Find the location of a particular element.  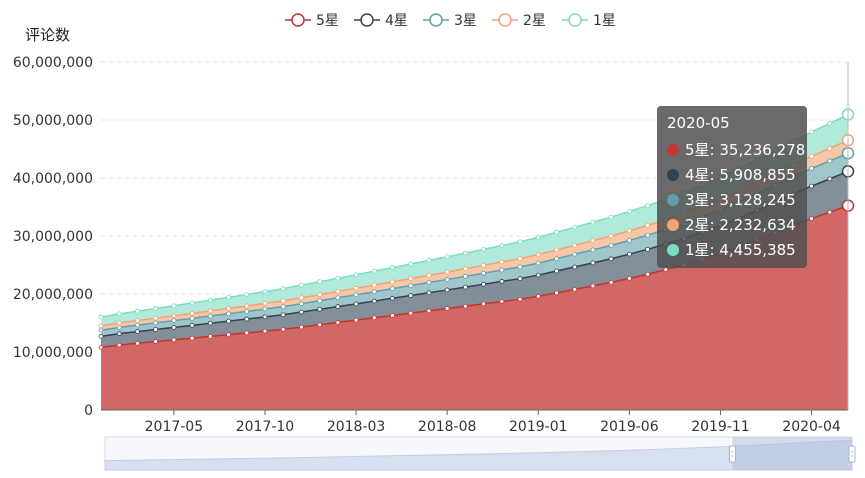

y-tick-label: 40,000,000 is located at coordinates (53, 179).